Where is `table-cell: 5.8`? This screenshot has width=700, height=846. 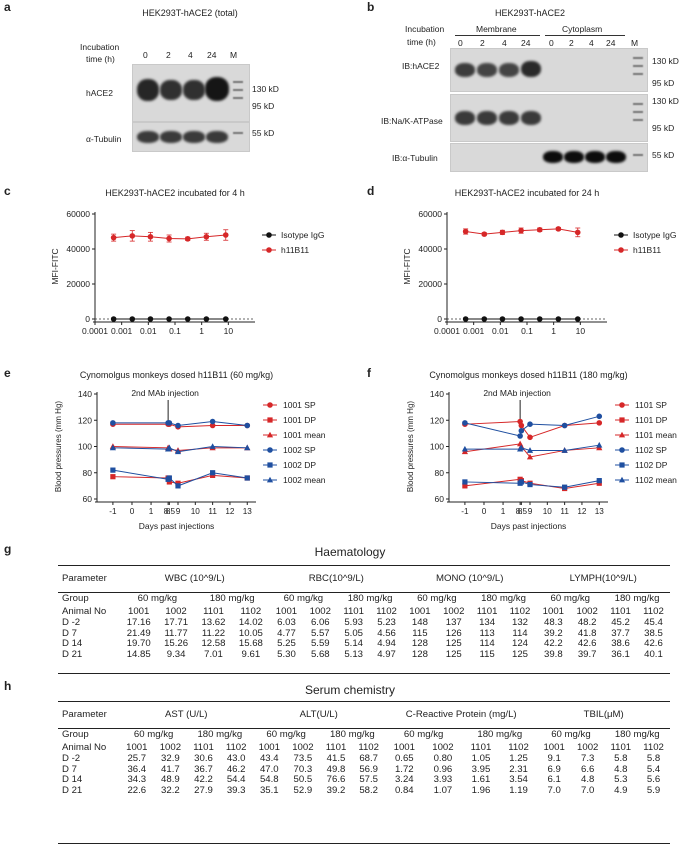
table-cell: 5.8 is located at coordinates (621, 758).